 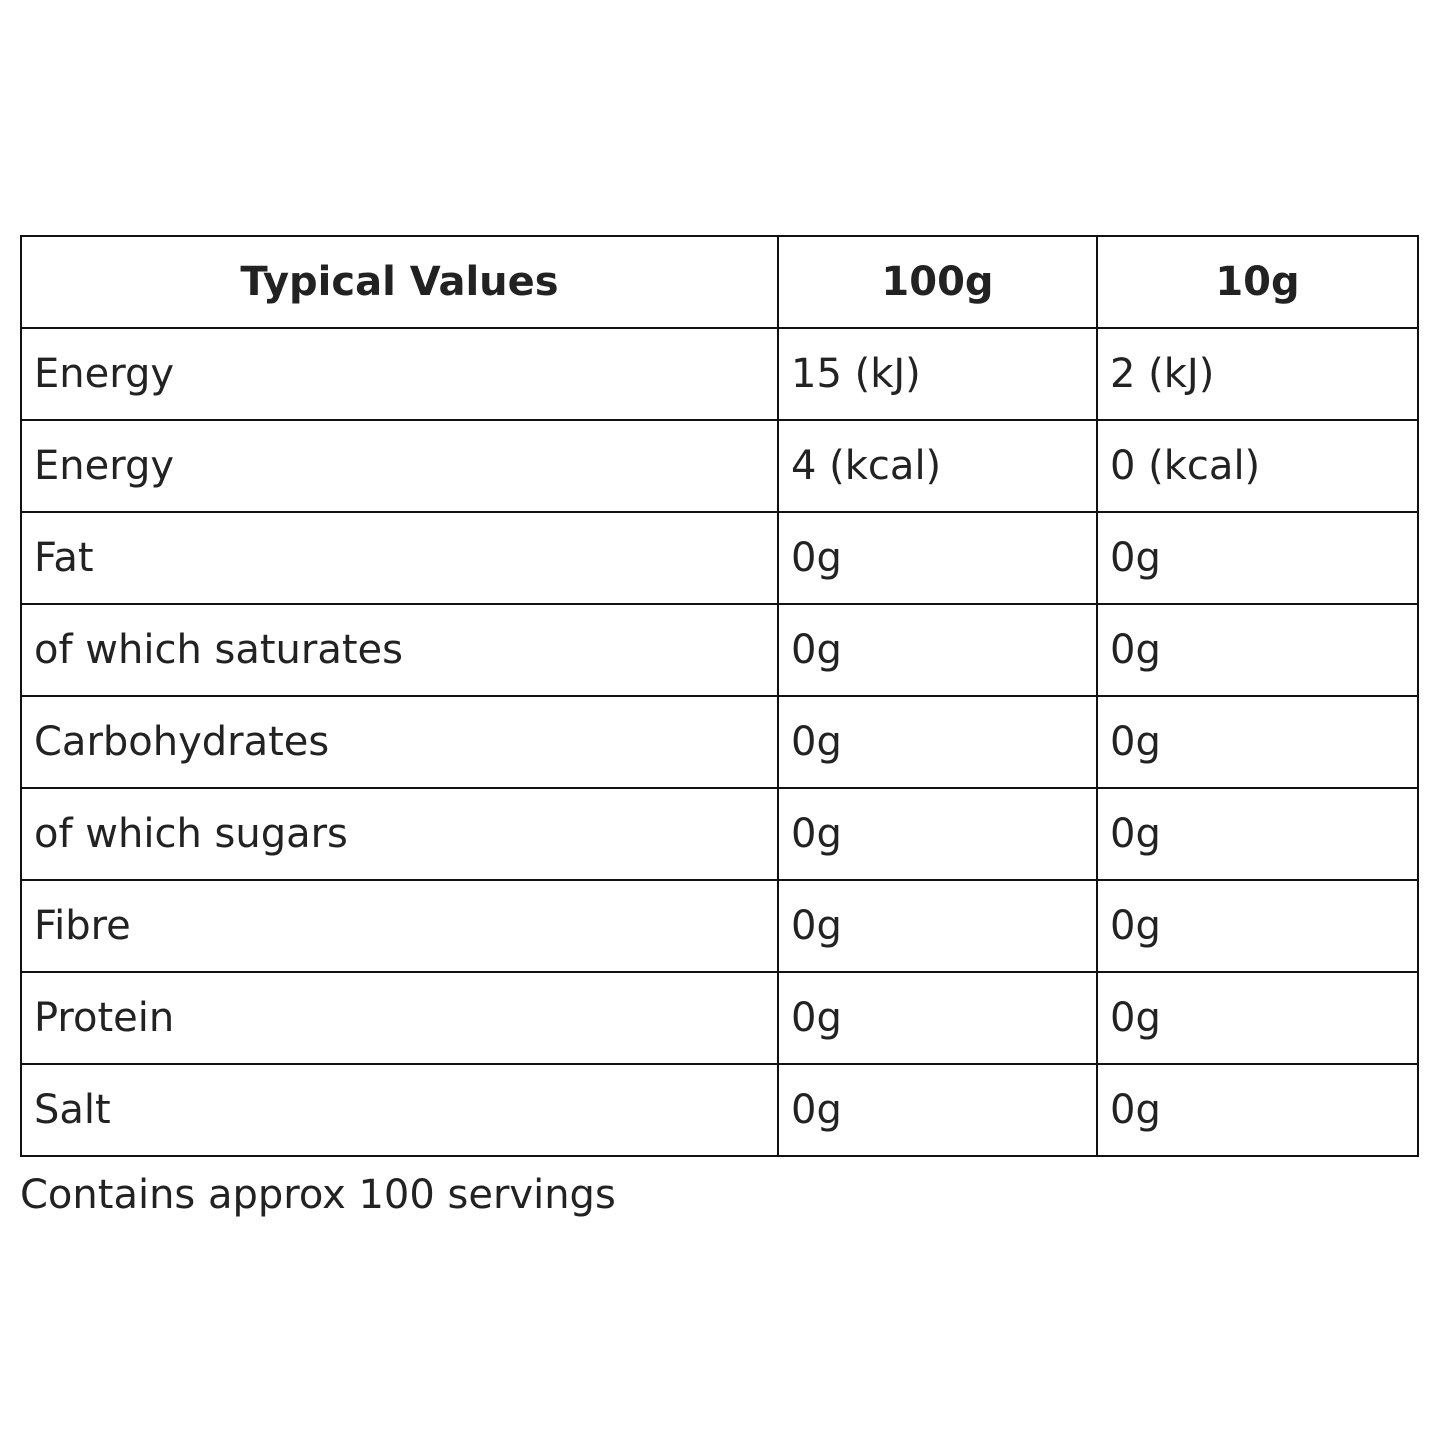 I want to click on table-row: Energy 15 (kJ) 2 (kJ), so click(x=719, y=374).